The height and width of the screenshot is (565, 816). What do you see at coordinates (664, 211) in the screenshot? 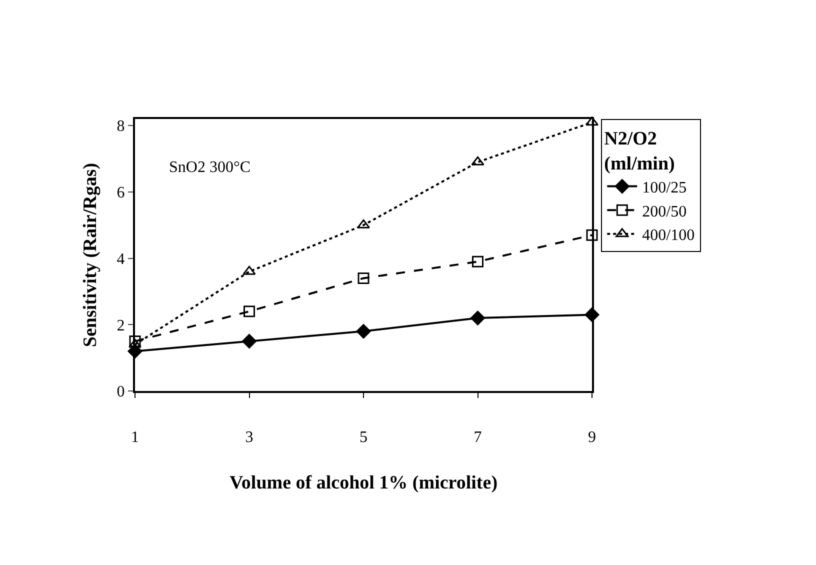
I see `legend-label: 200/50` at bounding box center [664, 211].